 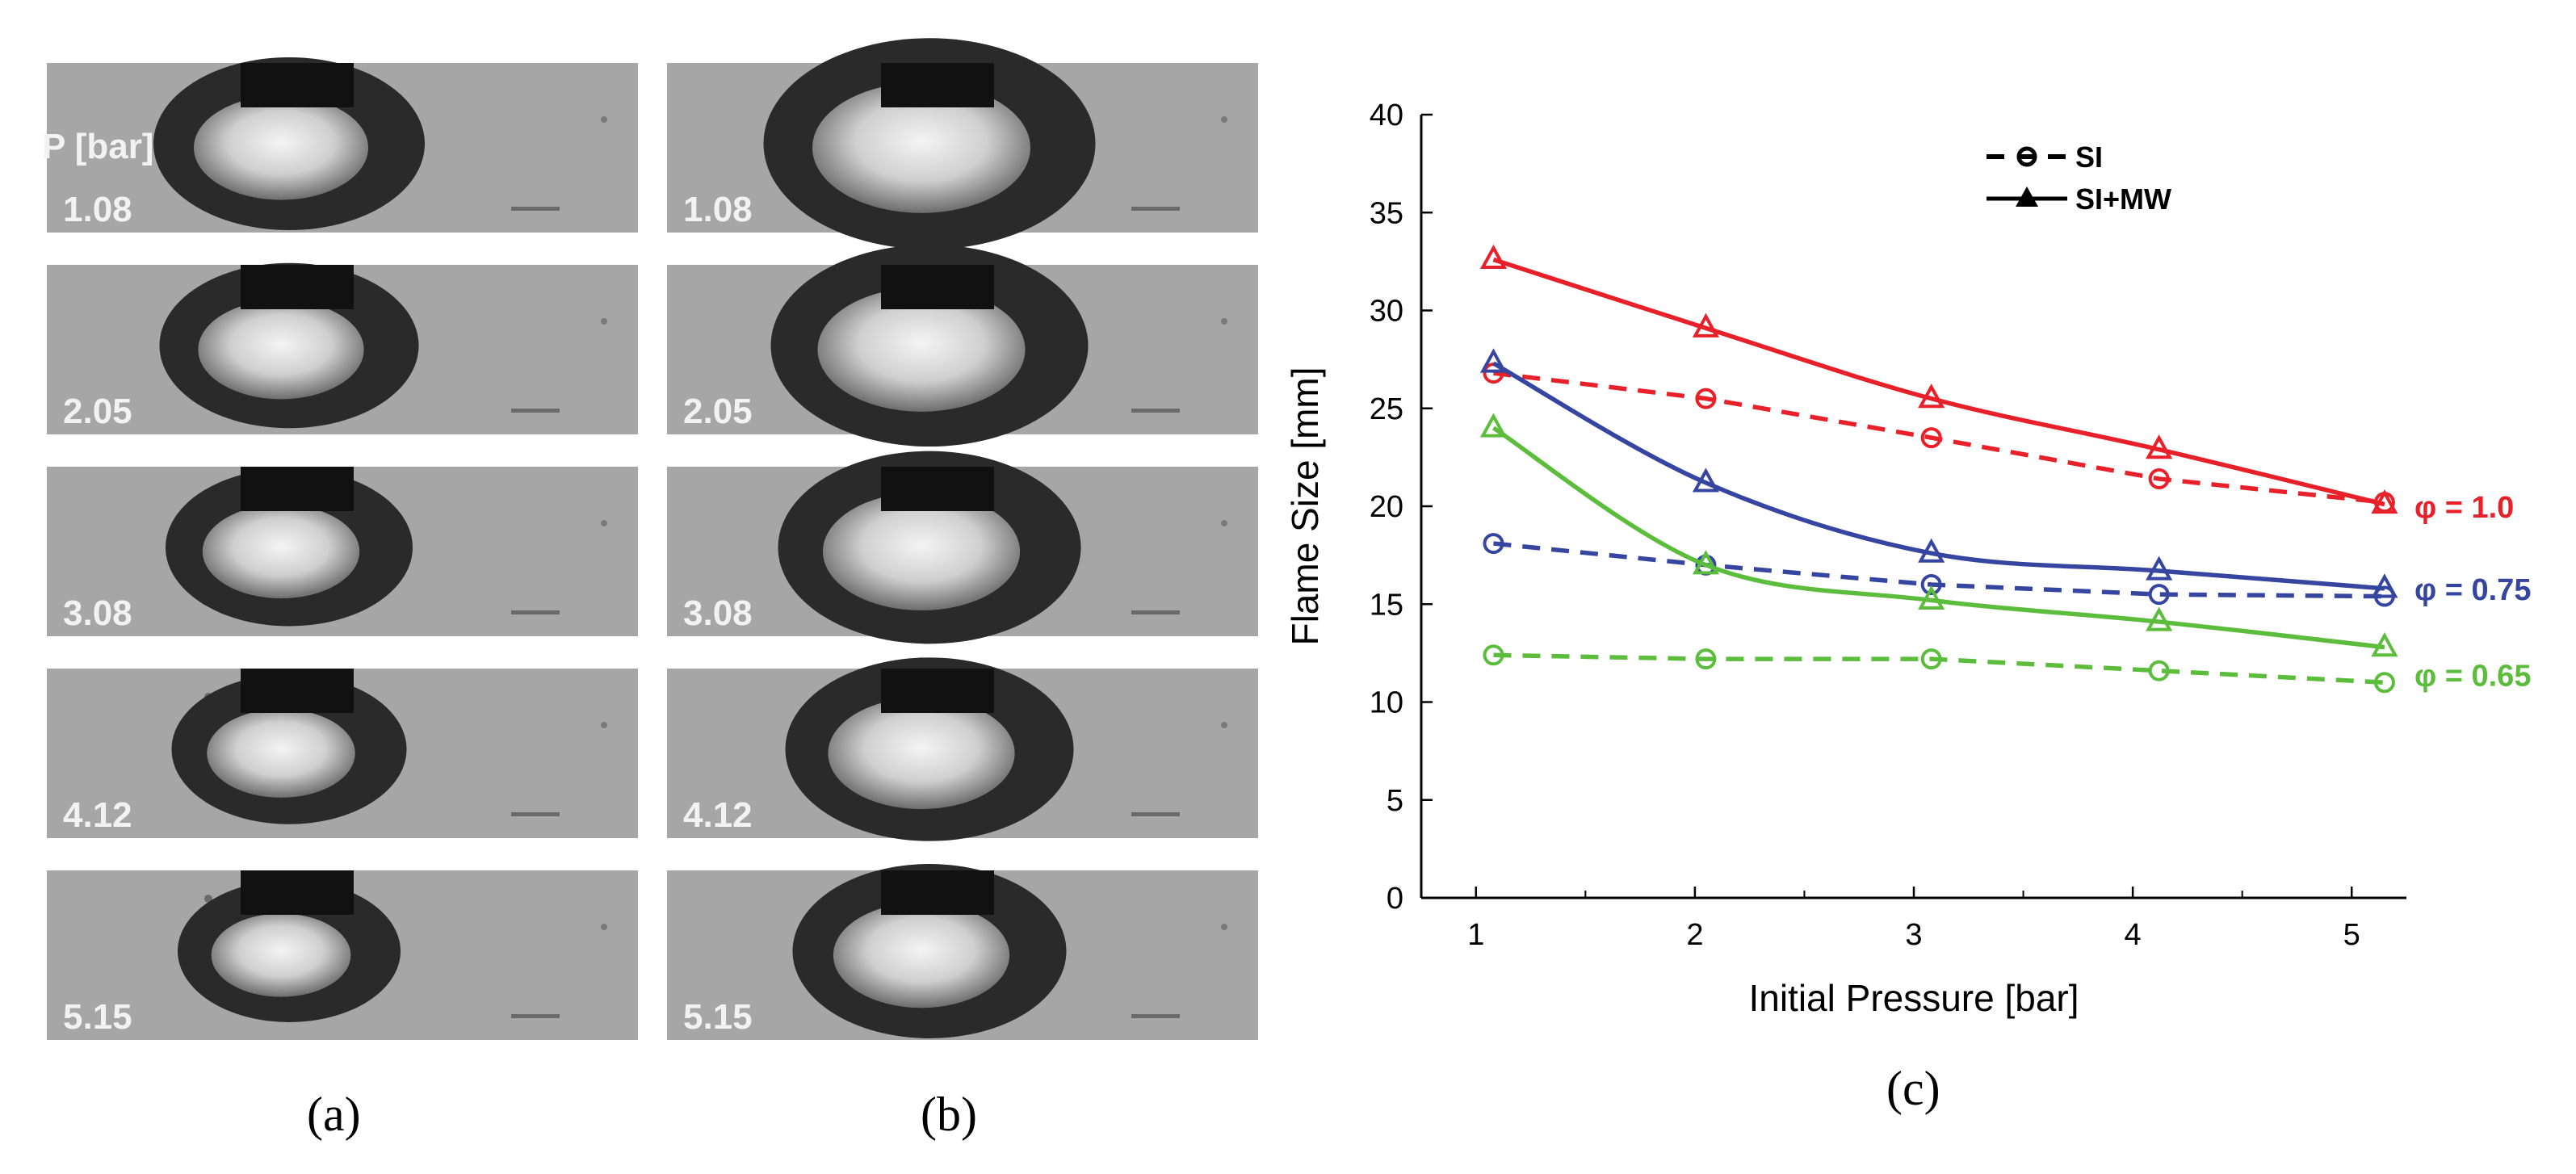 What do you see at coordinates (963, 547) in the screenshot?
I see `flame-photo-b-3: 3.08` at bounding box center [963, 547].